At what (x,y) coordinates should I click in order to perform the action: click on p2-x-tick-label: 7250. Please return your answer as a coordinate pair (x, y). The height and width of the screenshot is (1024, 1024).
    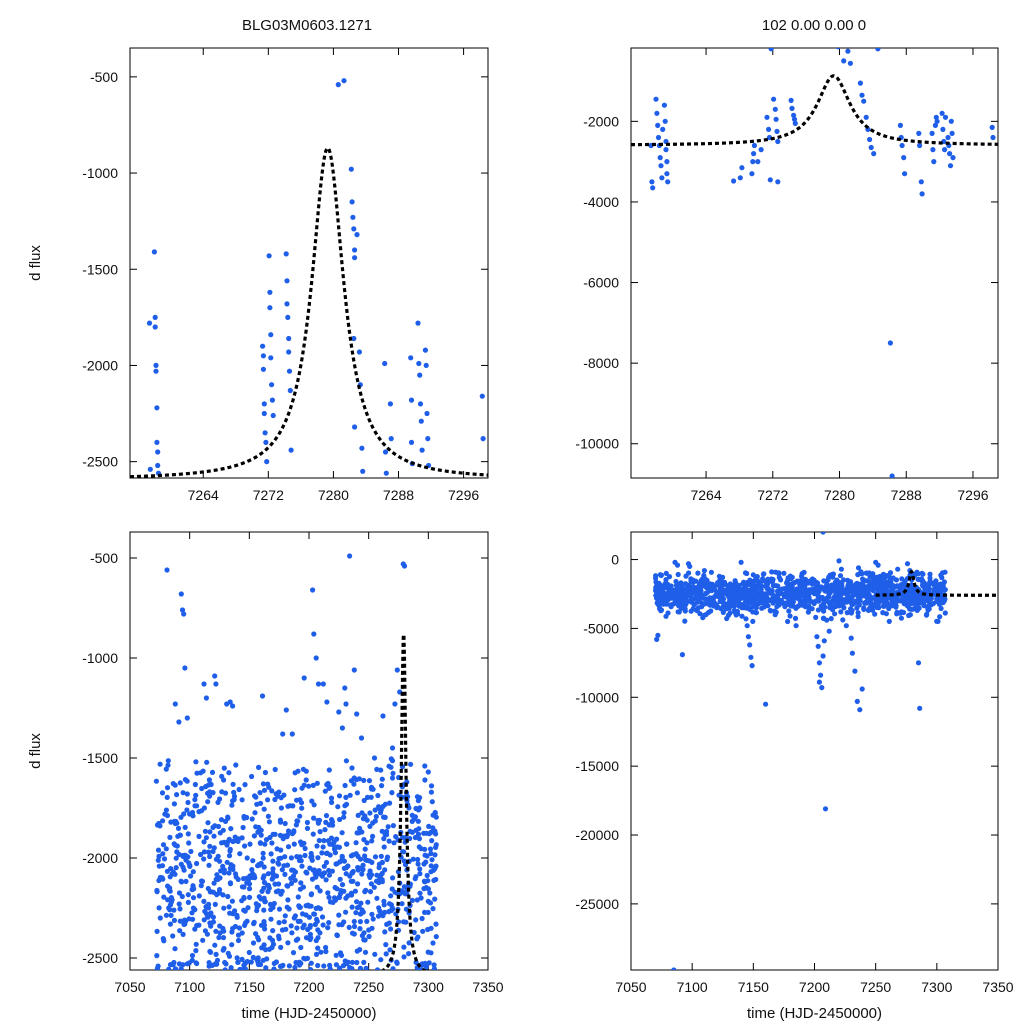
    Looking at the image, I should click on (368, 987).